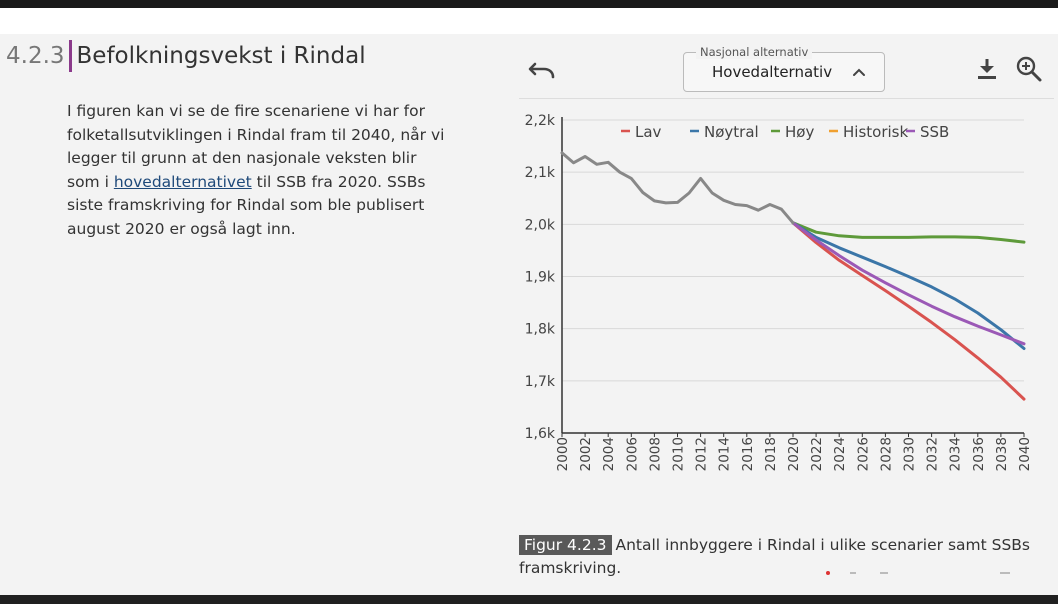  What do you see at coordinates (979, 454) in the screenshot?
I see `x-tick-label: 2036` at bounding box center [979, 454].